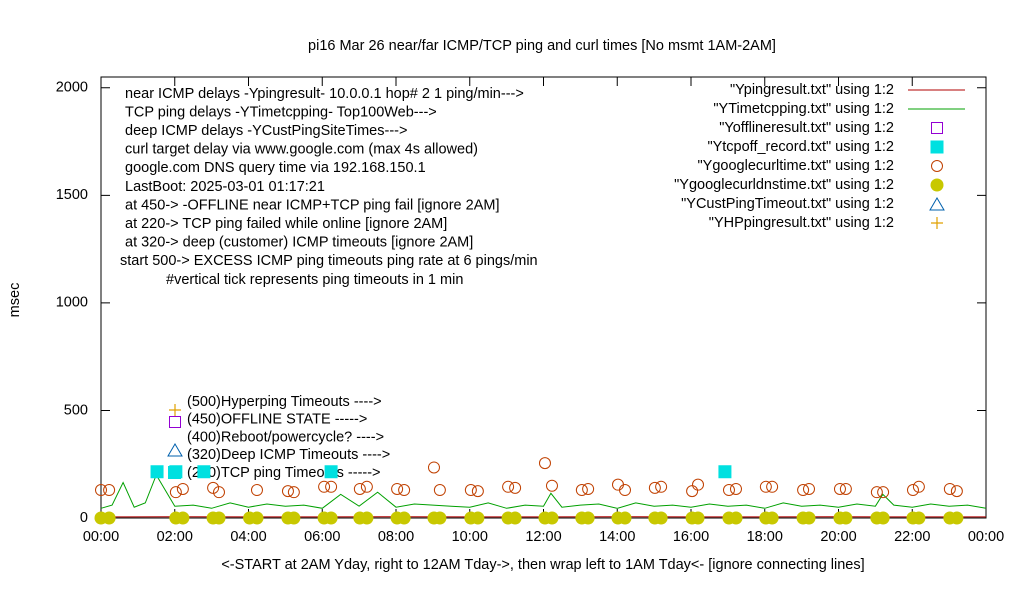  Describe the element at coordinates (76, 410) in the screenshot. I see `y-tick-label: 500` at that location.